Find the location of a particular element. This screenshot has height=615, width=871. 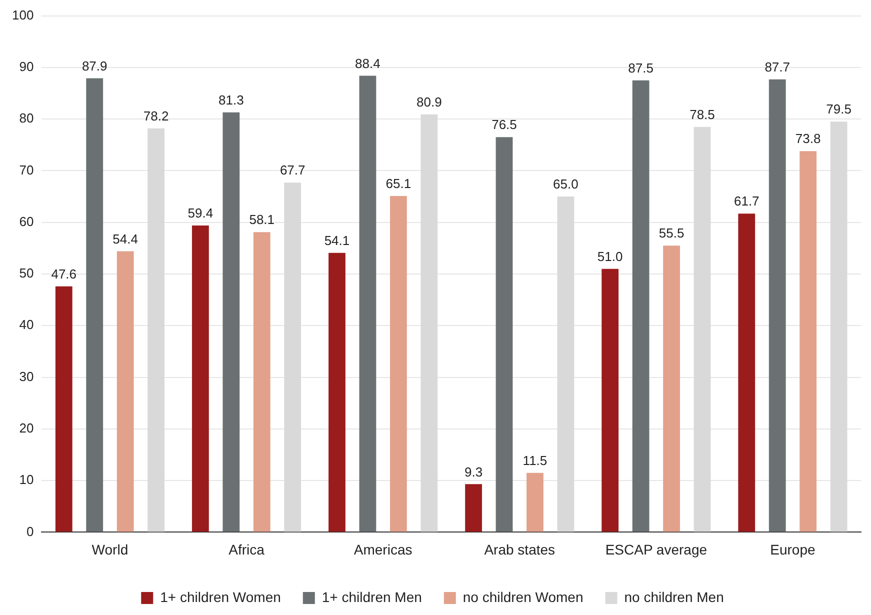

data-label: 78.2 is located at coordinates (156, 116).